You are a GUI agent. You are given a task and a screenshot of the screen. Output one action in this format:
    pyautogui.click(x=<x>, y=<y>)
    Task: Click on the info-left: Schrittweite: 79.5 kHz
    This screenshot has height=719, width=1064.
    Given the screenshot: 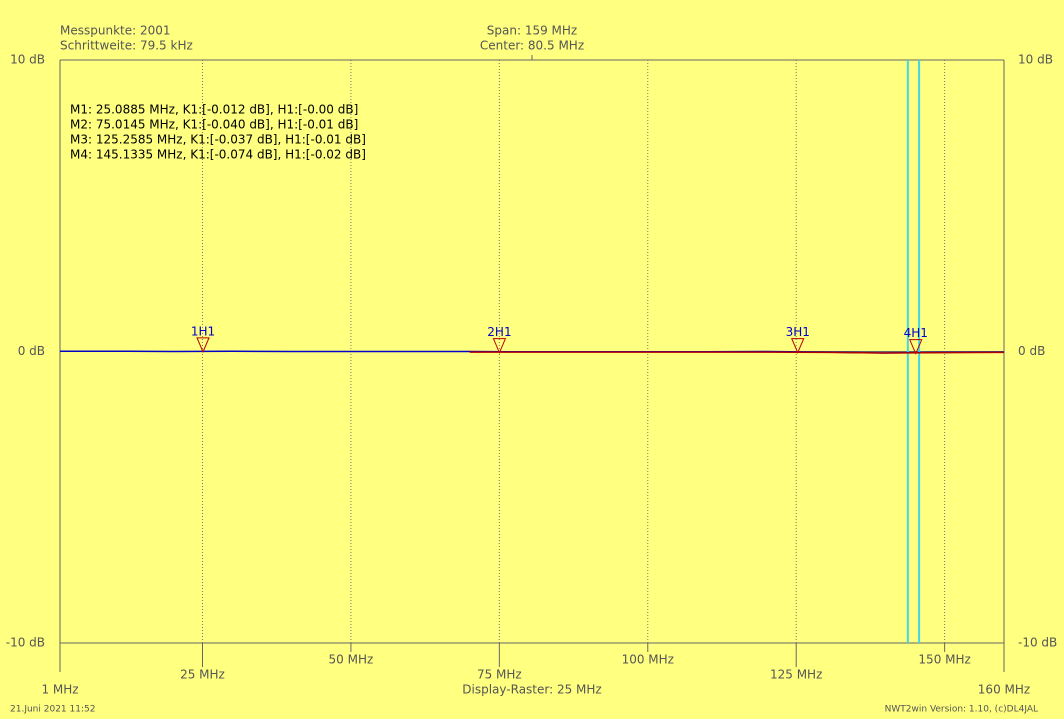 What is the action you would take?
    pyautogui.click(x=126, y=46)
    